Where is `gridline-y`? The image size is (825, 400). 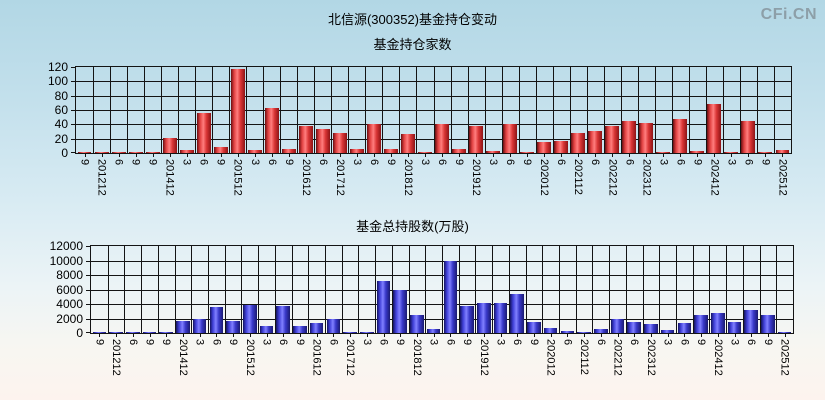 gridline-y is located at coordinates (433, 110).